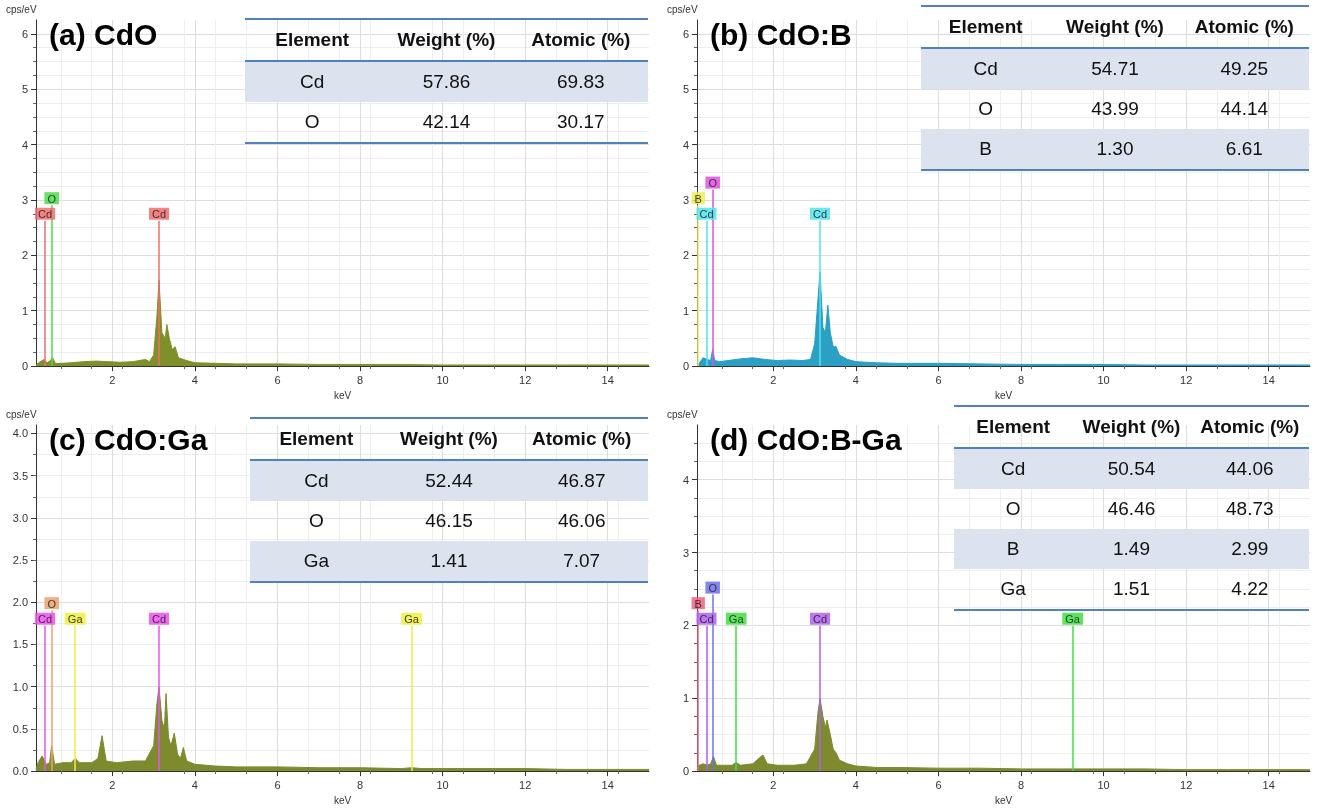 The image size is (1323, 810). What do you see at coordinates (20, 433) in the screenshot?
I see `y-tick-label: 4.0` at bounding box center [20, 433].